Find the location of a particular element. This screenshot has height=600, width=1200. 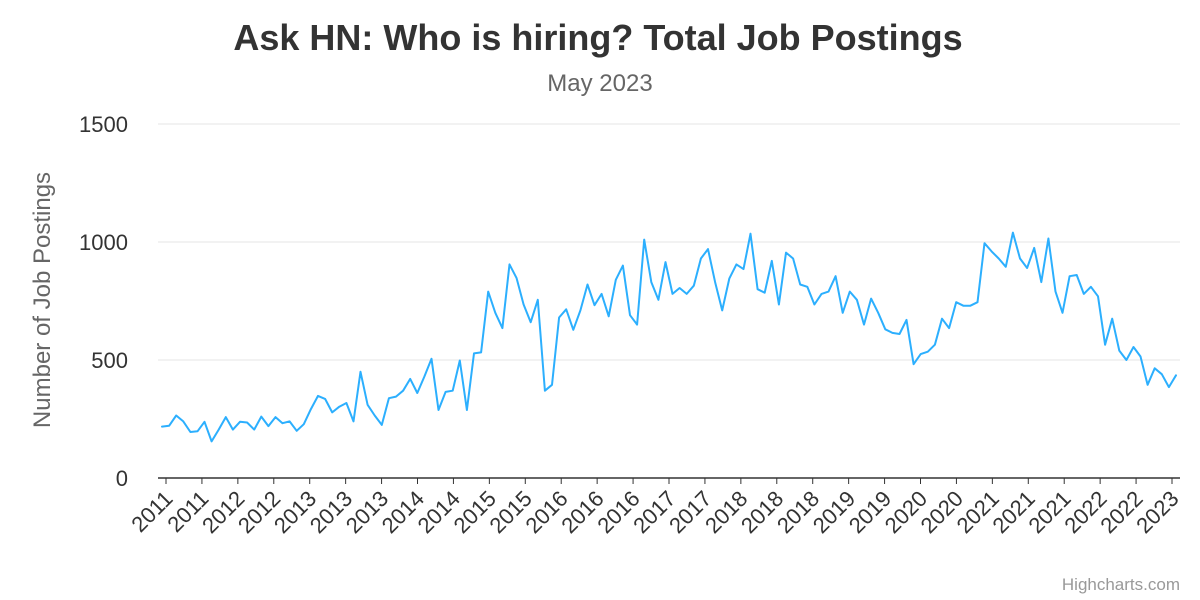

chart-subtitle: May 2023 is located at coordinates (599, 83).